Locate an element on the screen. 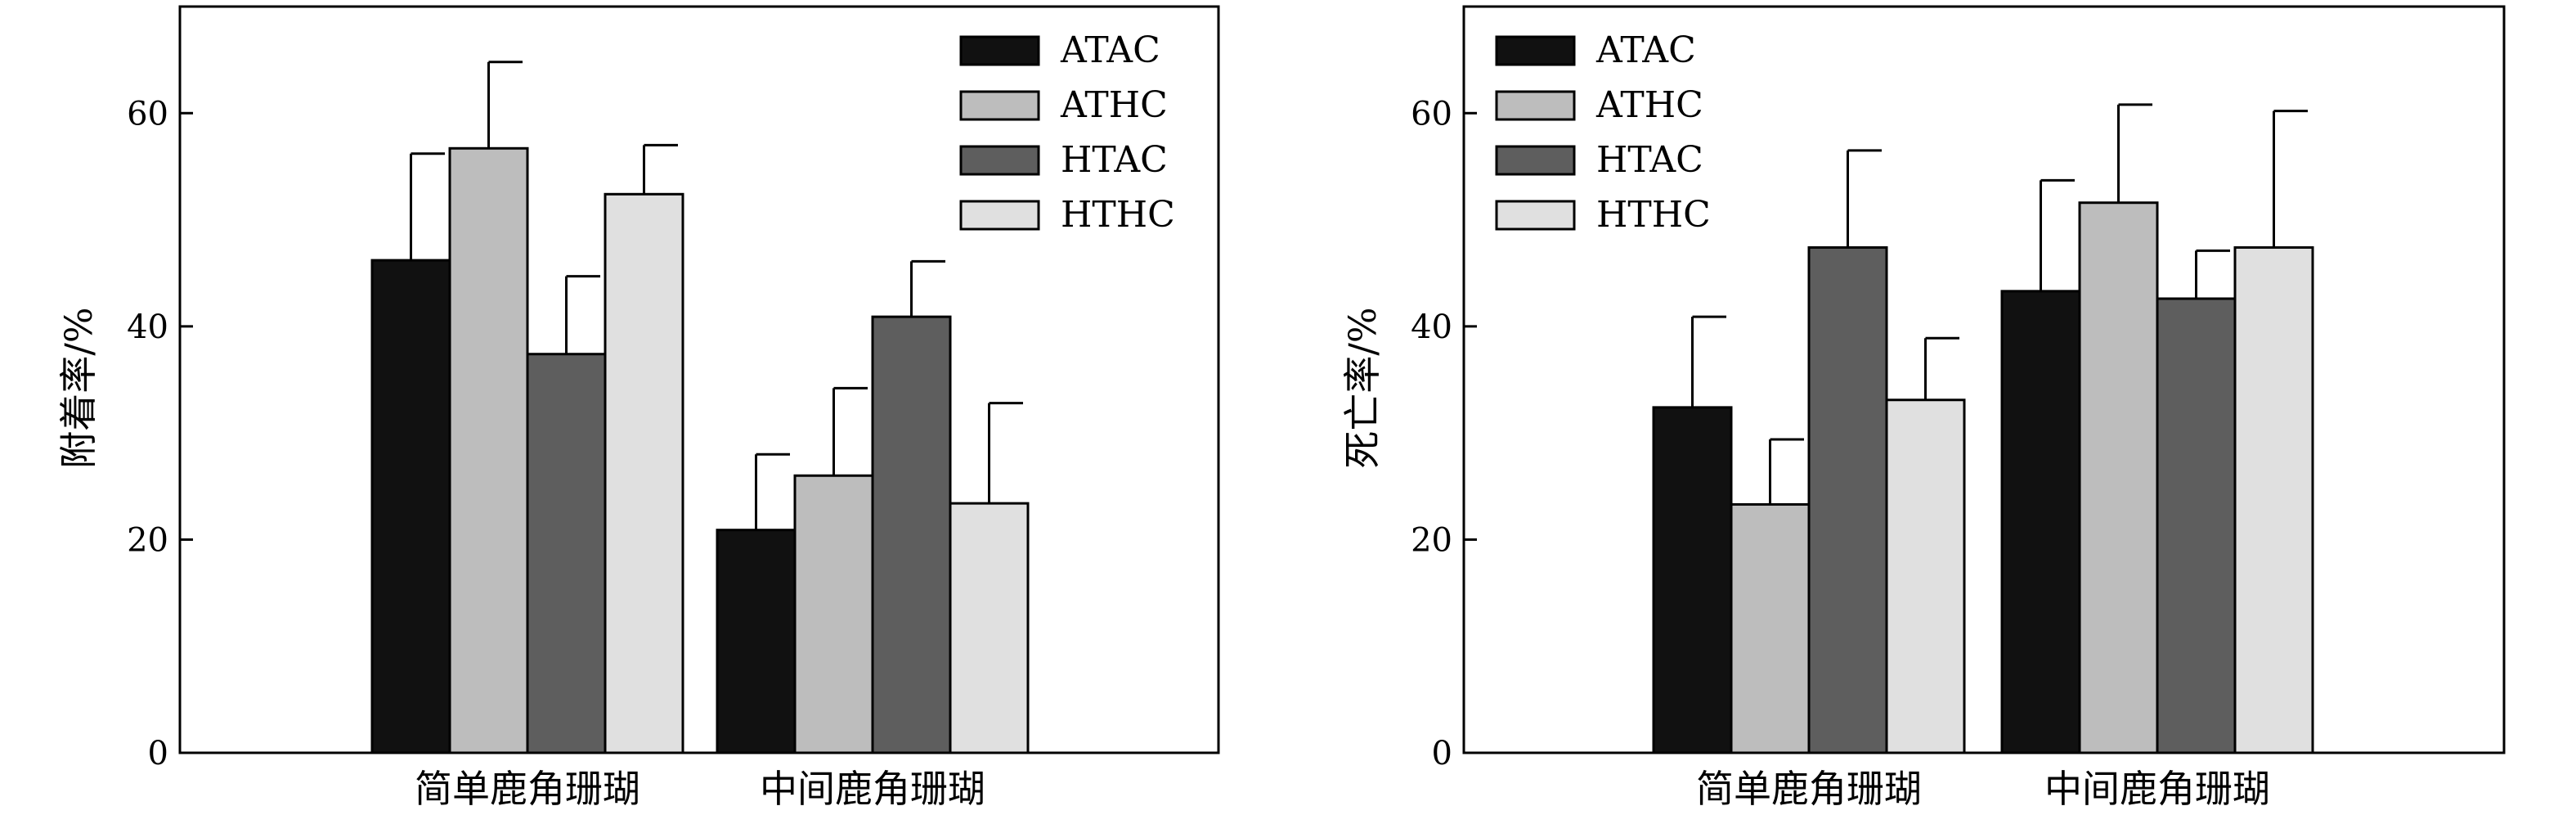  y-axis-title: 附着率/% is located at coordinates (78, 387).